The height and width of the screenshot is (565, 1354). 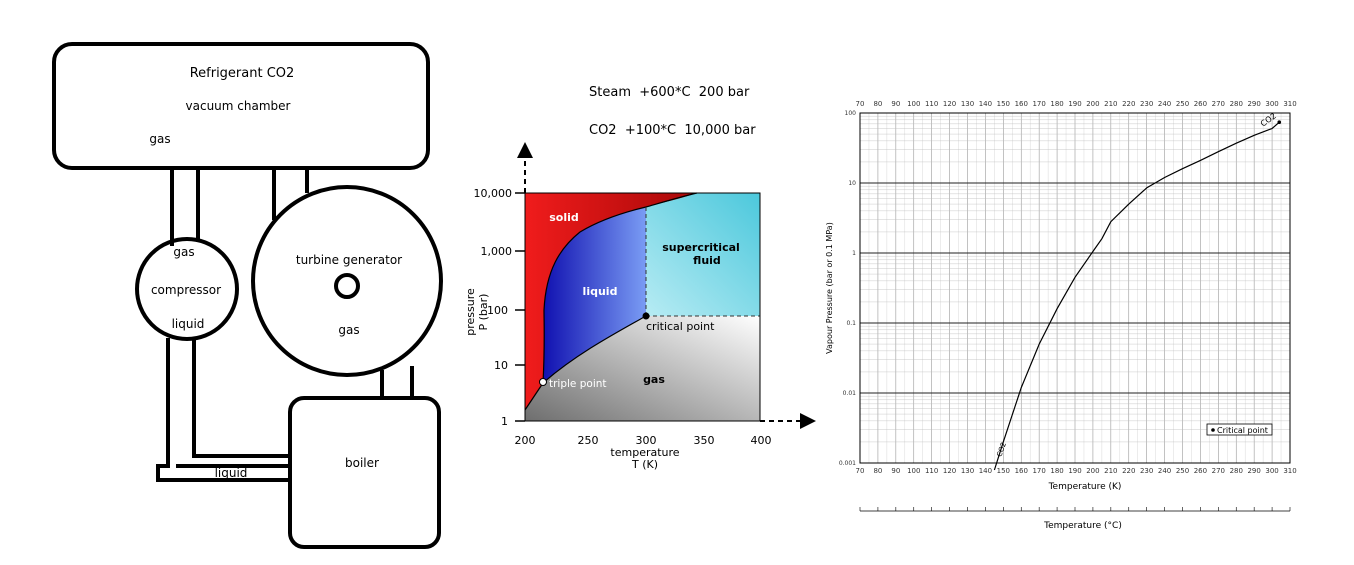 I want to click on legend-box, so click(x=1239, y=429).